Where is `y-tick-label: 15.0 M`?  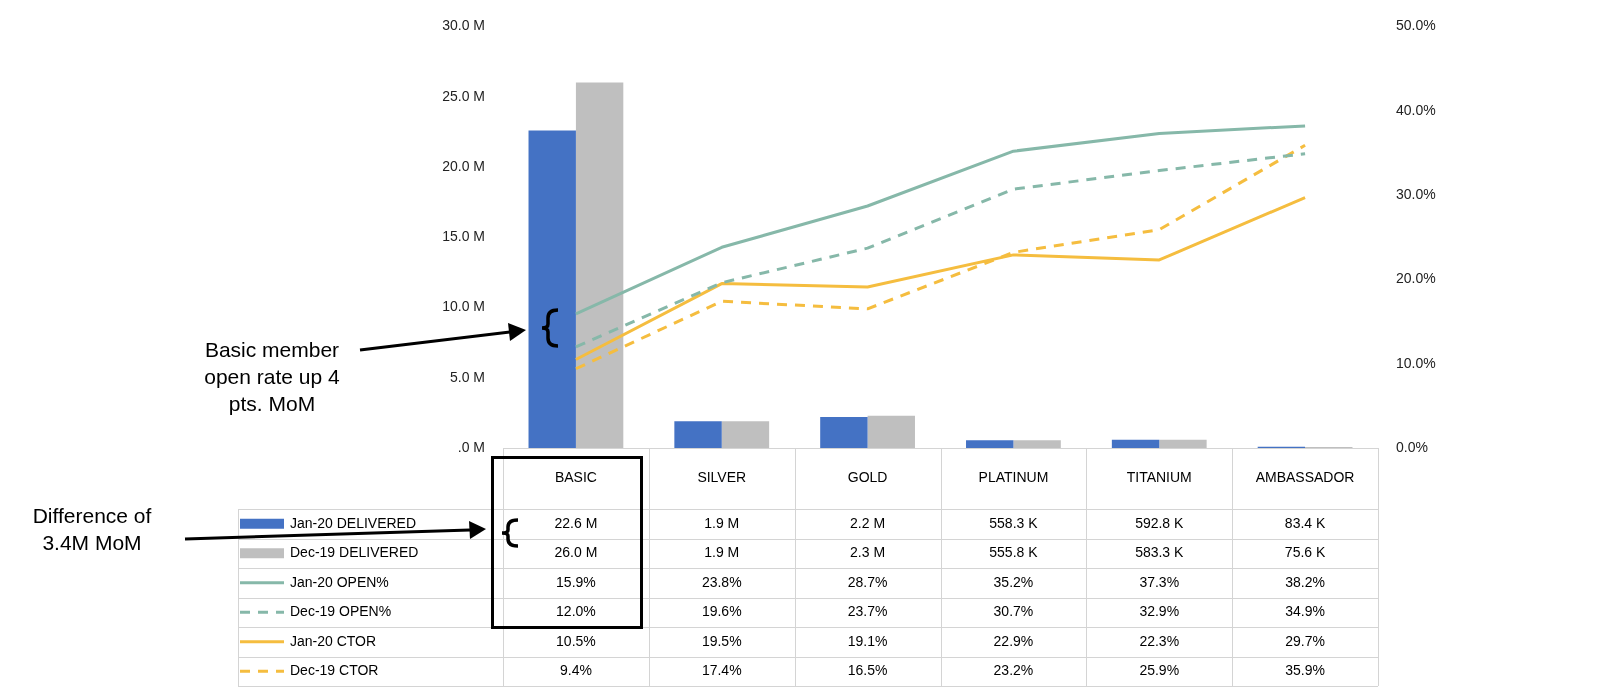
y-tick-label: 15.0 M is located at coordinates (463, 236).